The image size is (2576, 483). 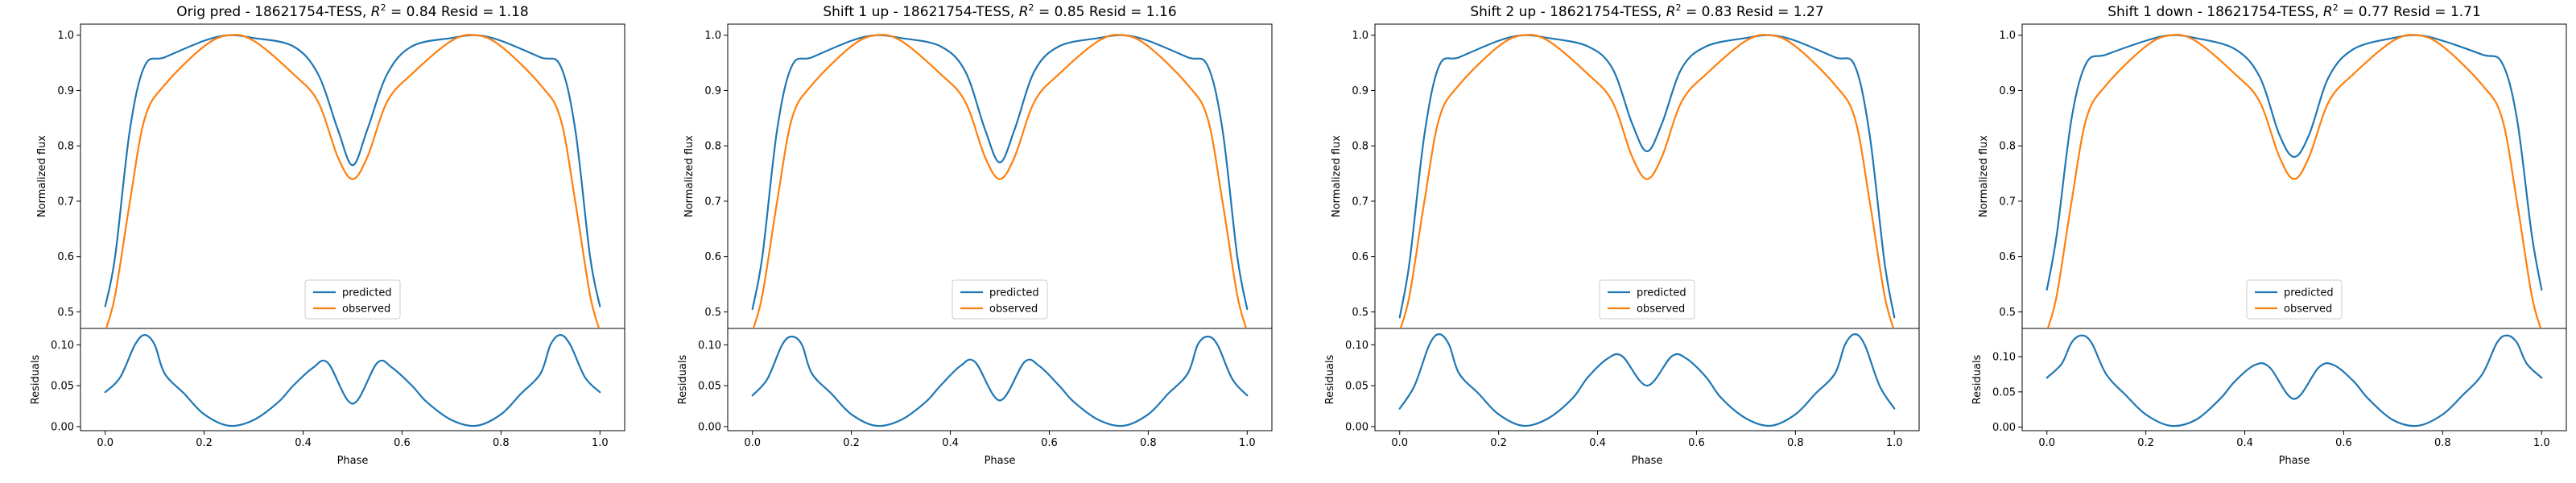 What do you see at coordinates (920, 12) in the screenshot?
I see `title-prefix: Shift 1 up - 18621754-TESS,` at bounding box center [920, 12].